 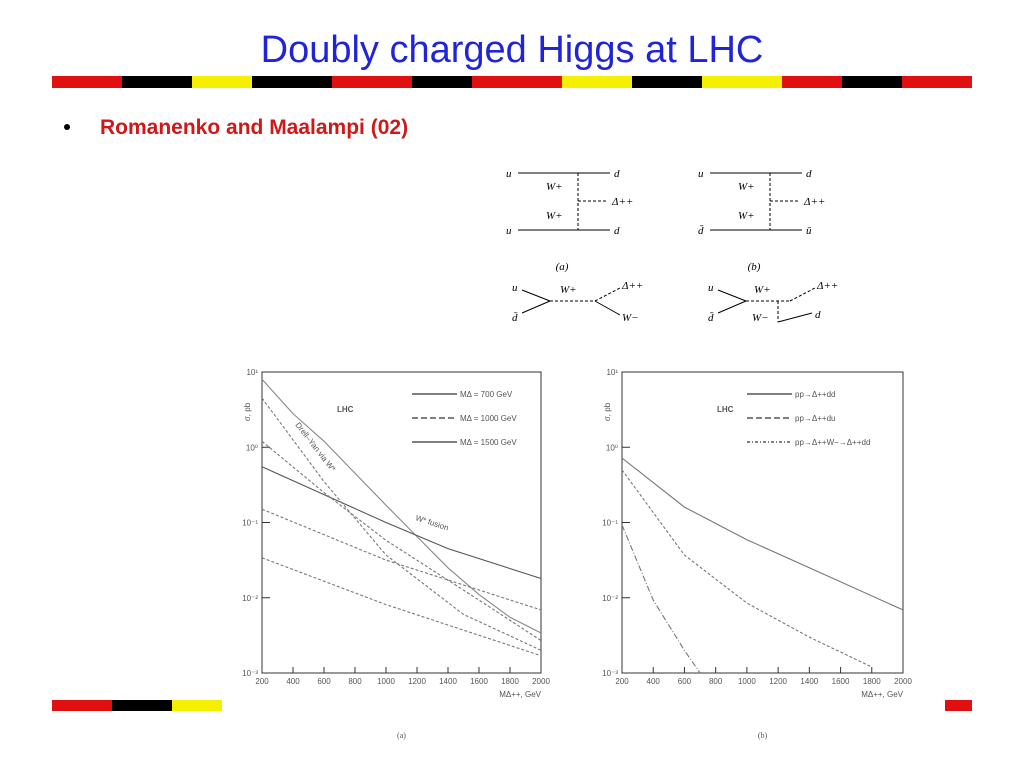 What do you see at coordinates (512, 82) in the screenshot?
I see `top-stripe` at bounding box center [512, 82].